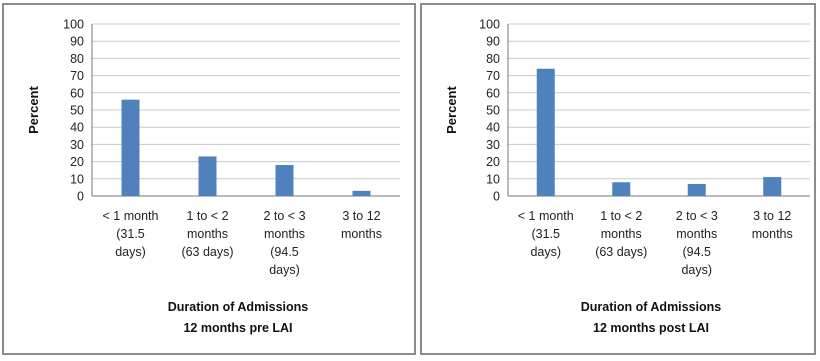 This screenshot has height=361, width=820. I want to click on x-axis-sublabel: 12 months pre LAI, so click(237, 328).